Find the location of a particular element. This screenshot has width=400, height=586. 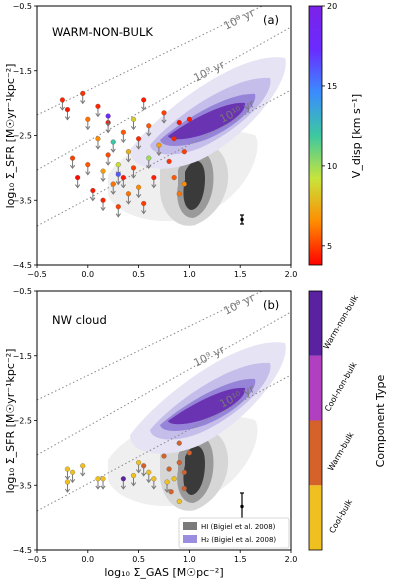

y-tick-label: −3.5 is located at coordinates (22, 200).